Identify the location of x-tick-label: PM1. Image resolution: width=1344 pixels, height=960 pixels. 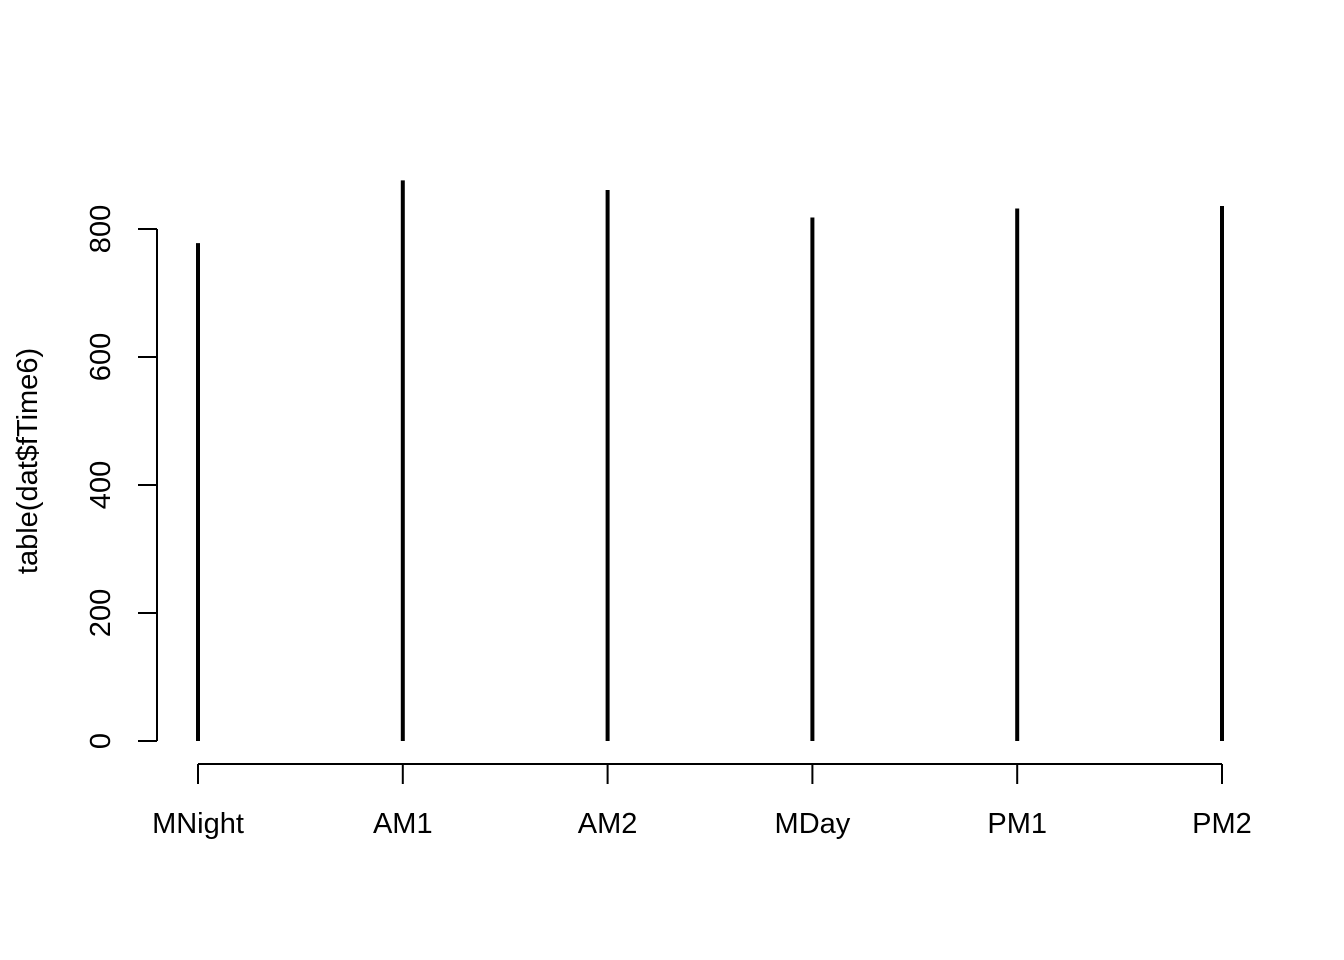
(1017, 824).